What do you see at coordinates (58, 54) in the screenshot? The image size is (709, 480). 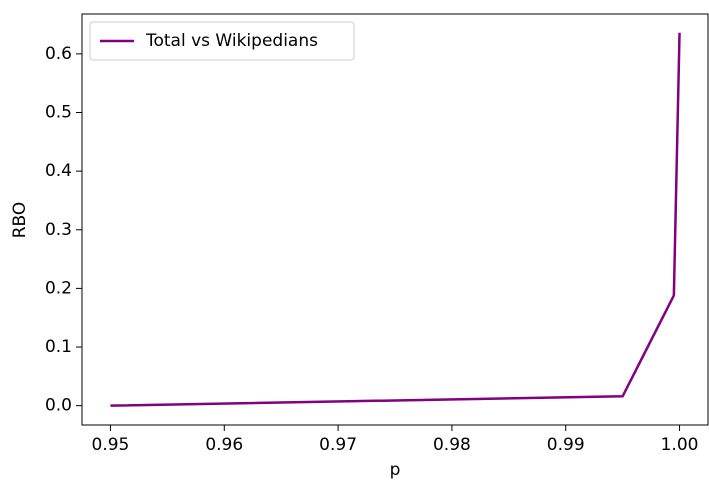 I see `y-tick-label: 0.6` at bounding box center [58, 54].